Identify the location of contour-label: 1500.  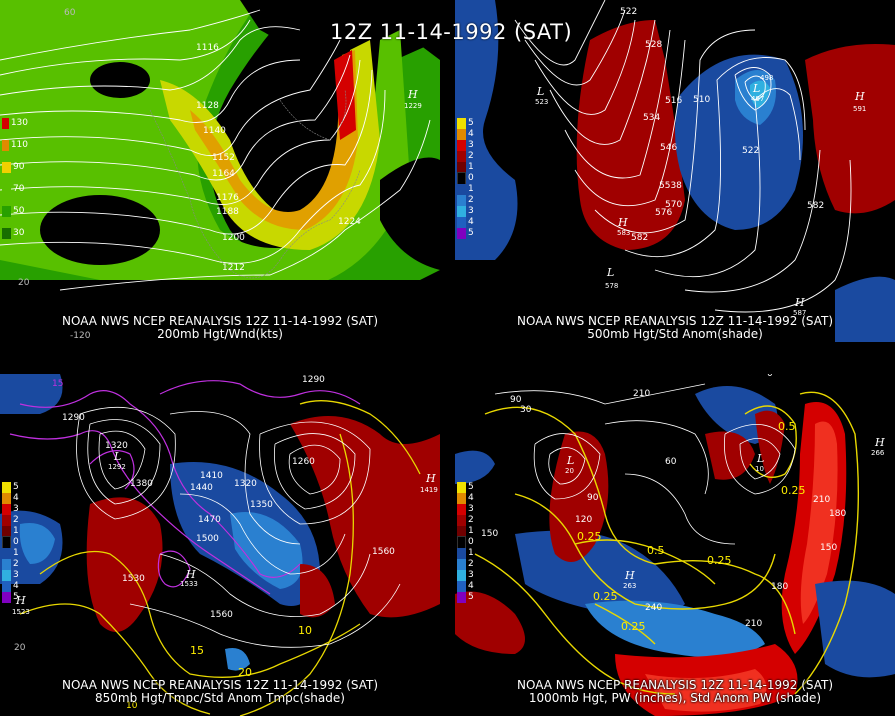
(207, 539).